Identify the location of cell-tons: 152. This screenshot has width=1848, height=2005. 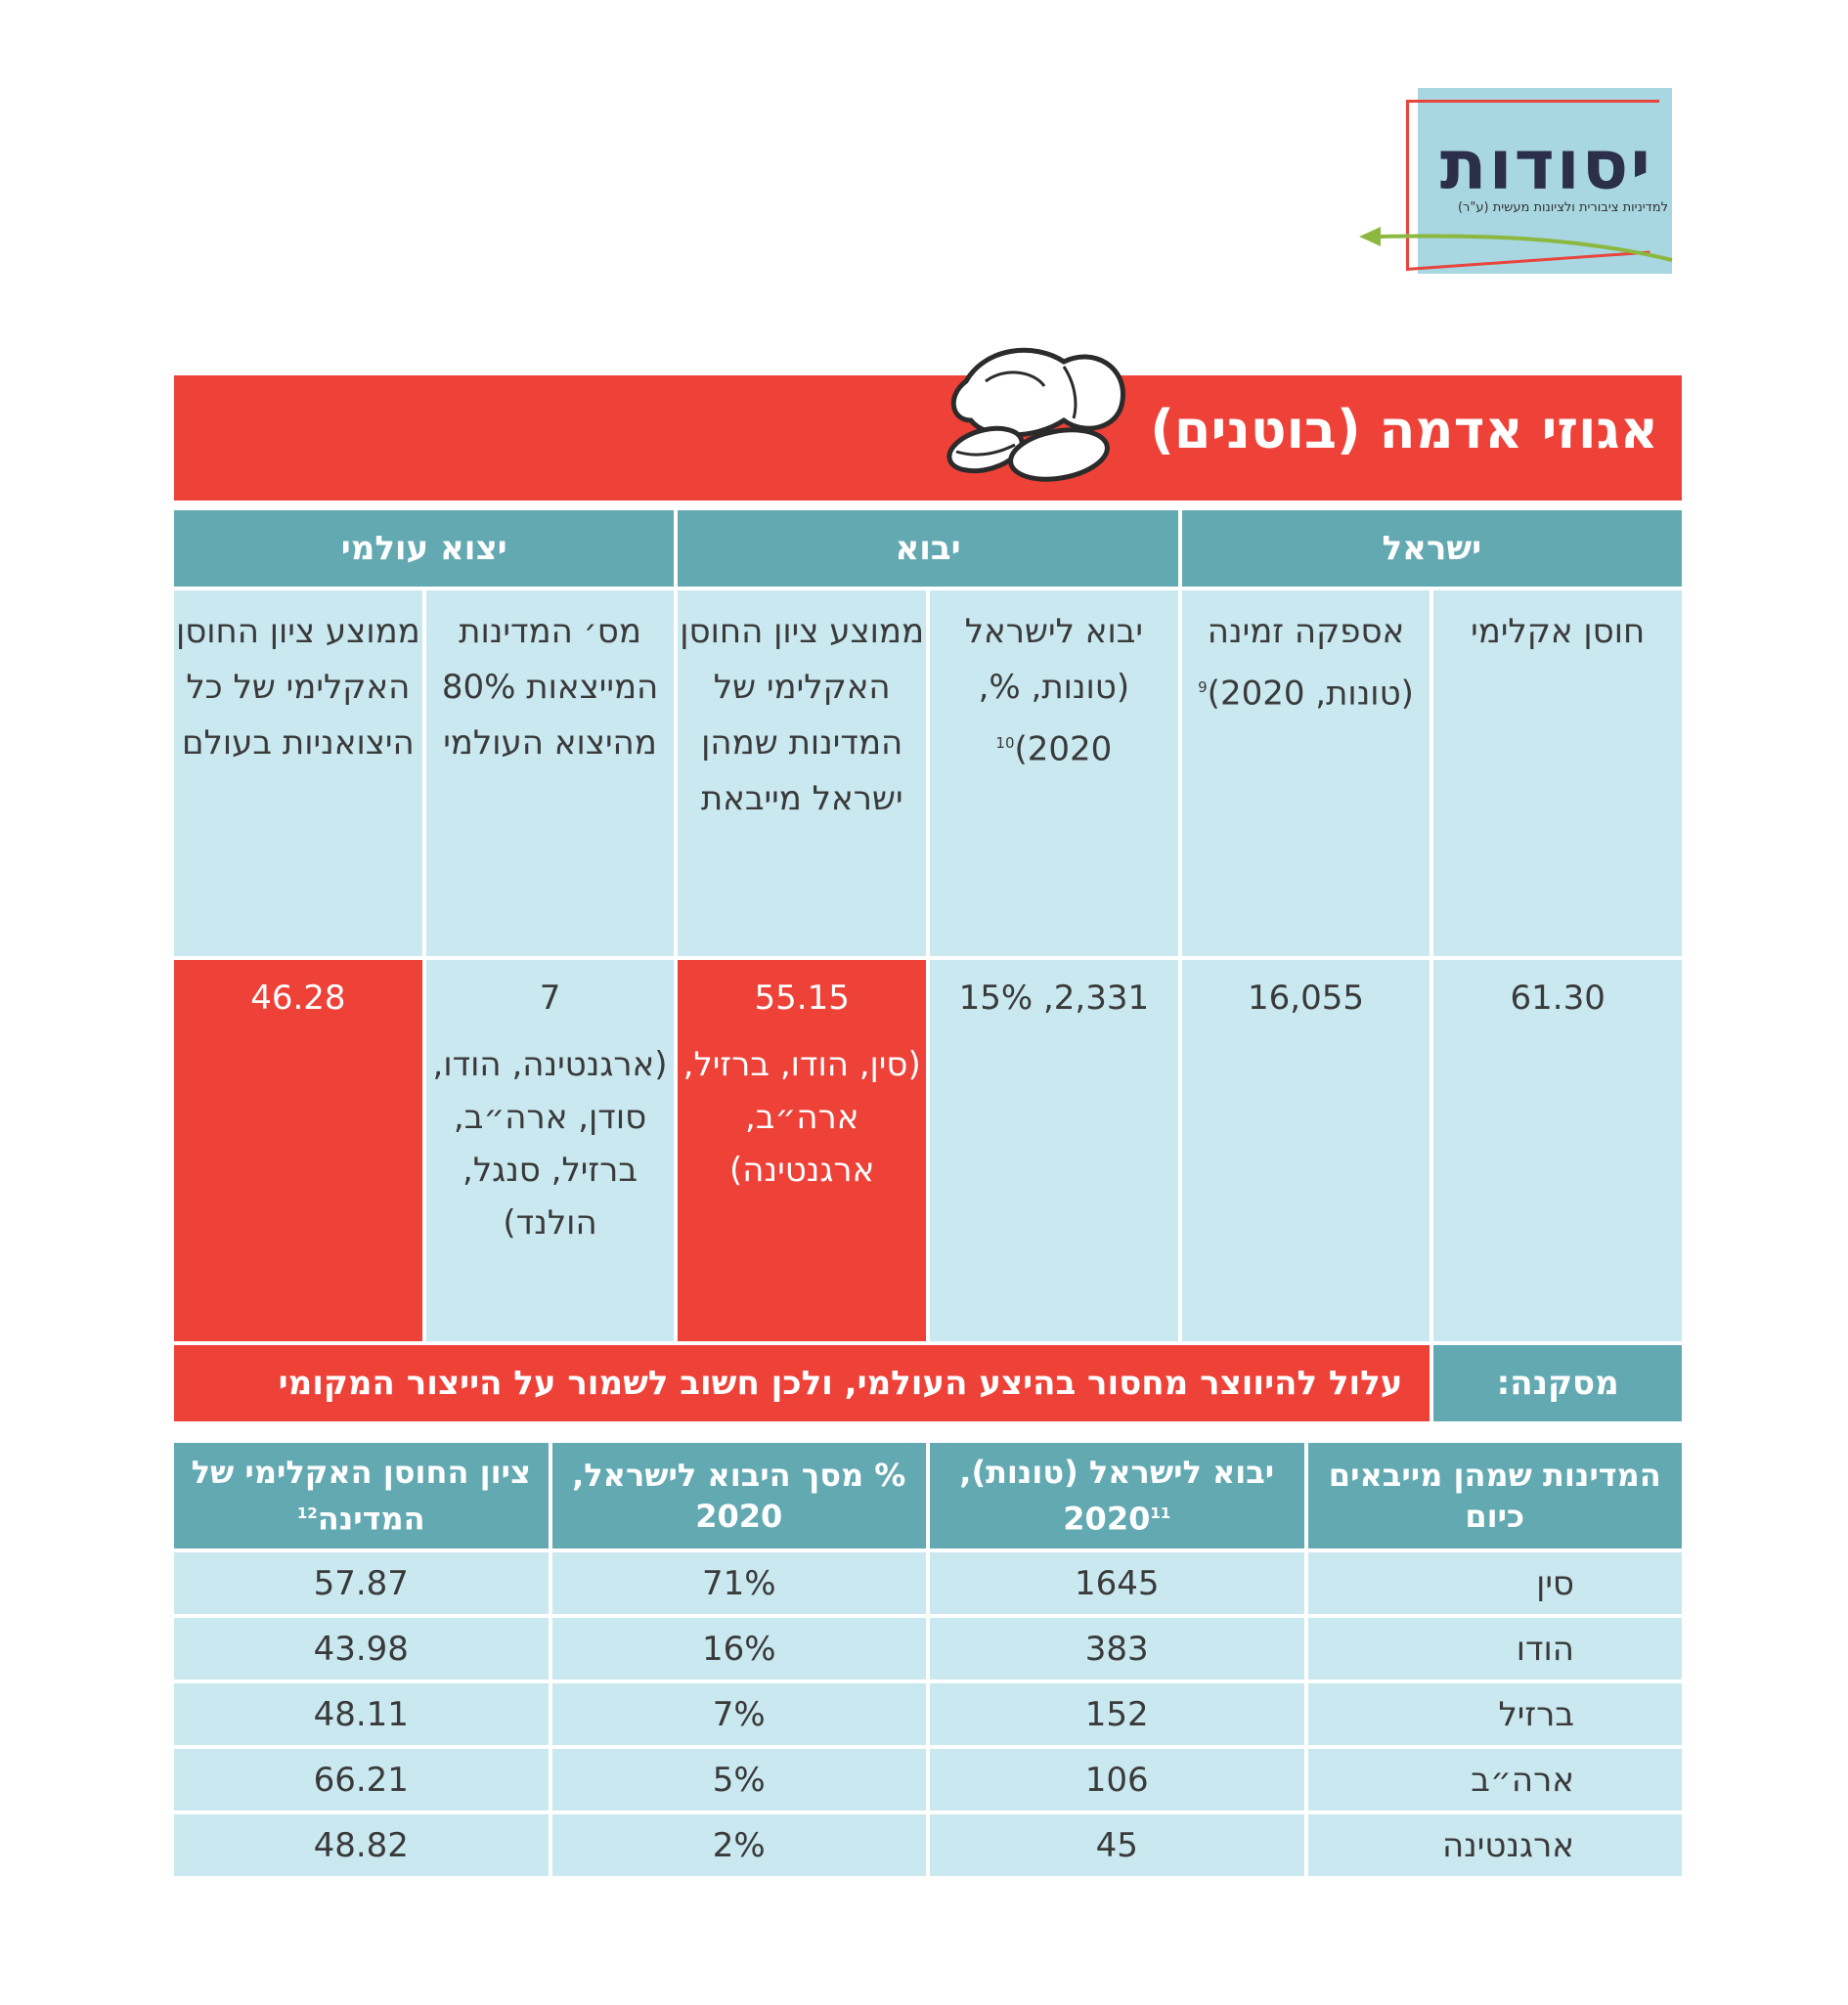
(1117, 1714).